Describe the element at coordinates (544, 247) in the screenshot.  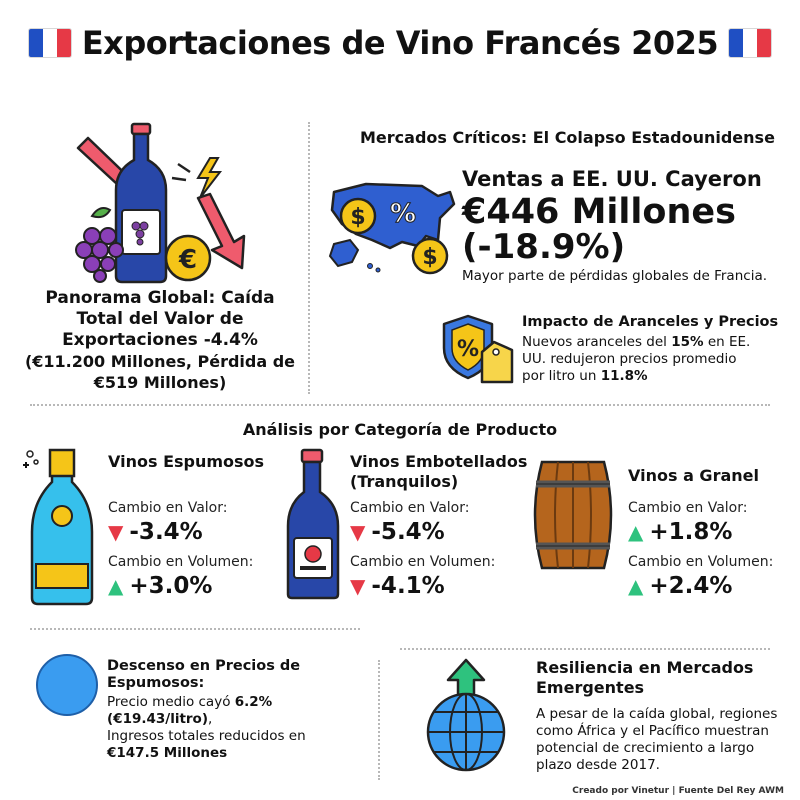
I see `us-sales-change: (-18.9%)` at that location.